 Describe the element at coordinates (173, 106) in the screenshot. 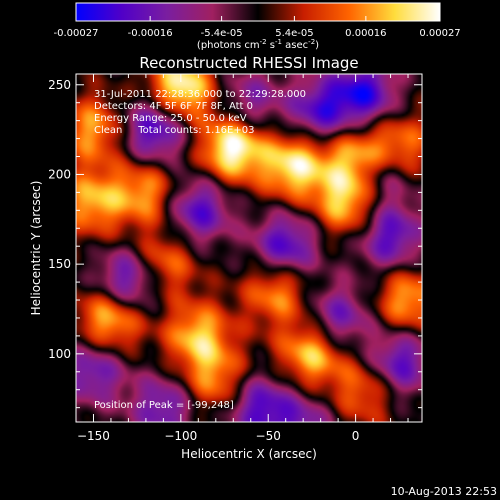

I see `annotation-detectors: Detectors: 4F 5F 6F 7F 8F, Att 0` at that location.